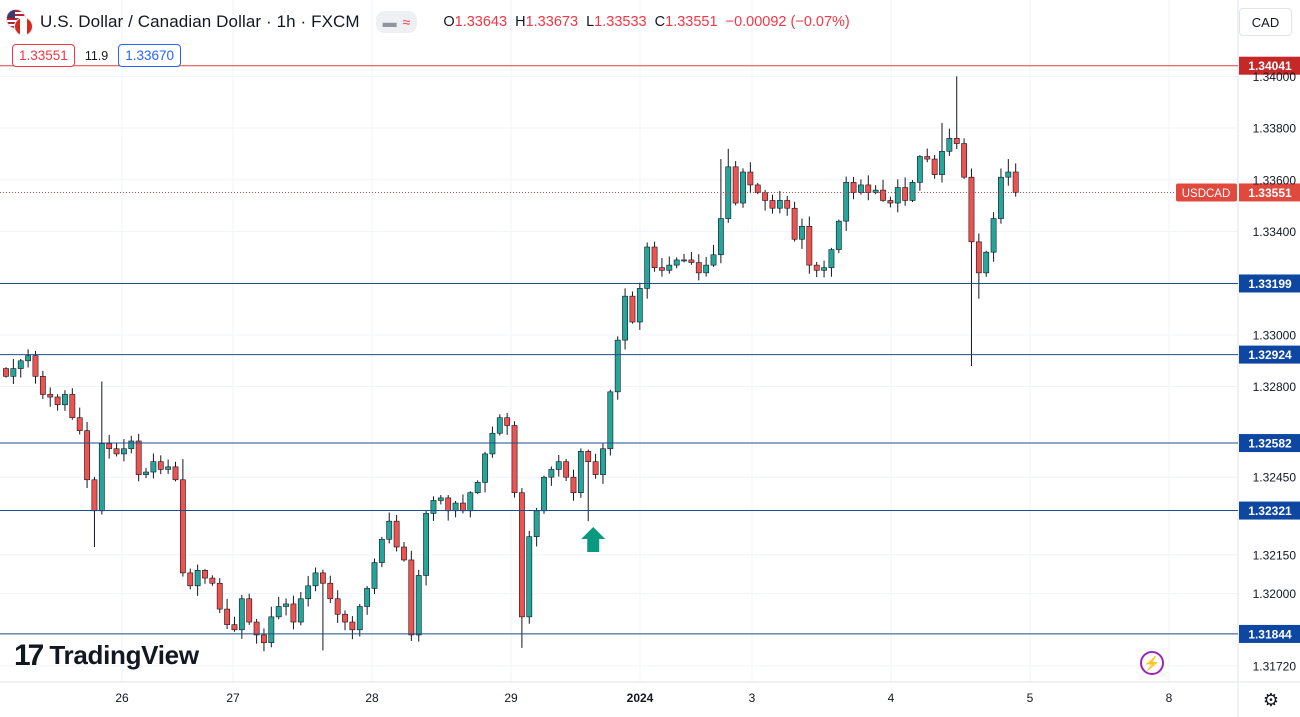 The image size is (1300, 717). I want to click on y-tick-label: 1.33800, so click(1275, 129).